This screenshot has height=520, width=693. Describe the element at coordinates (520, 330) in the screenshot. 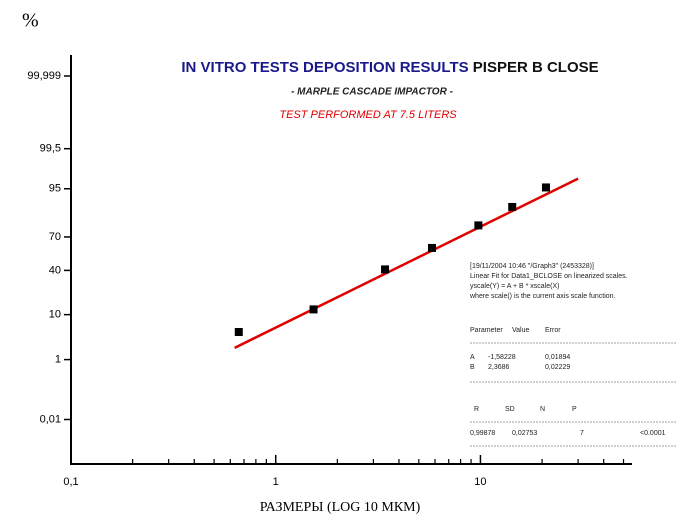

I see `fit-header: Value` at that location.